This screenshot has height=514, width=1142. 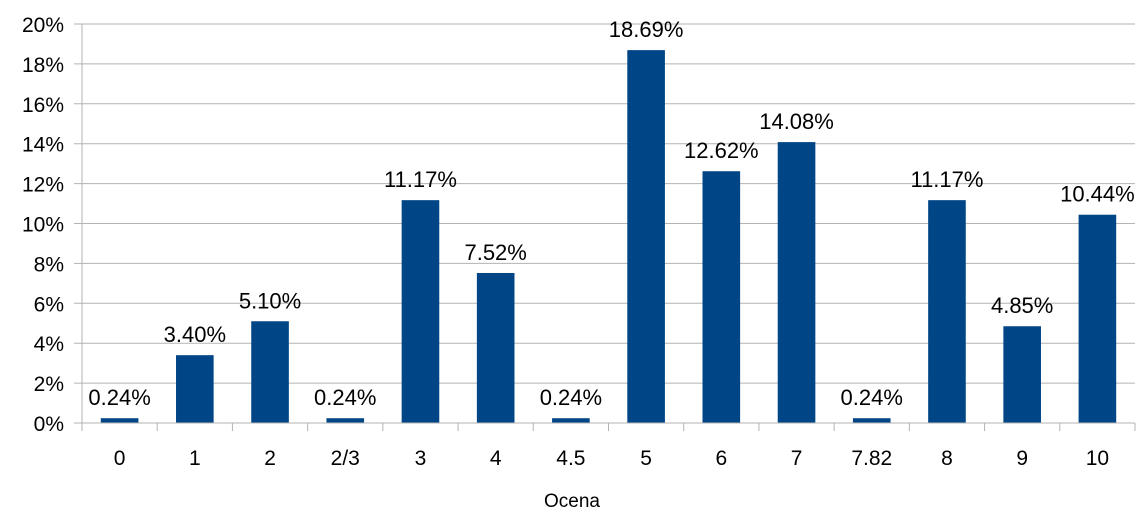 What do you see at coordinates (797, 458) in the screenshot?
I see `x-tick-label: 7` at bounding box center [797, 458].